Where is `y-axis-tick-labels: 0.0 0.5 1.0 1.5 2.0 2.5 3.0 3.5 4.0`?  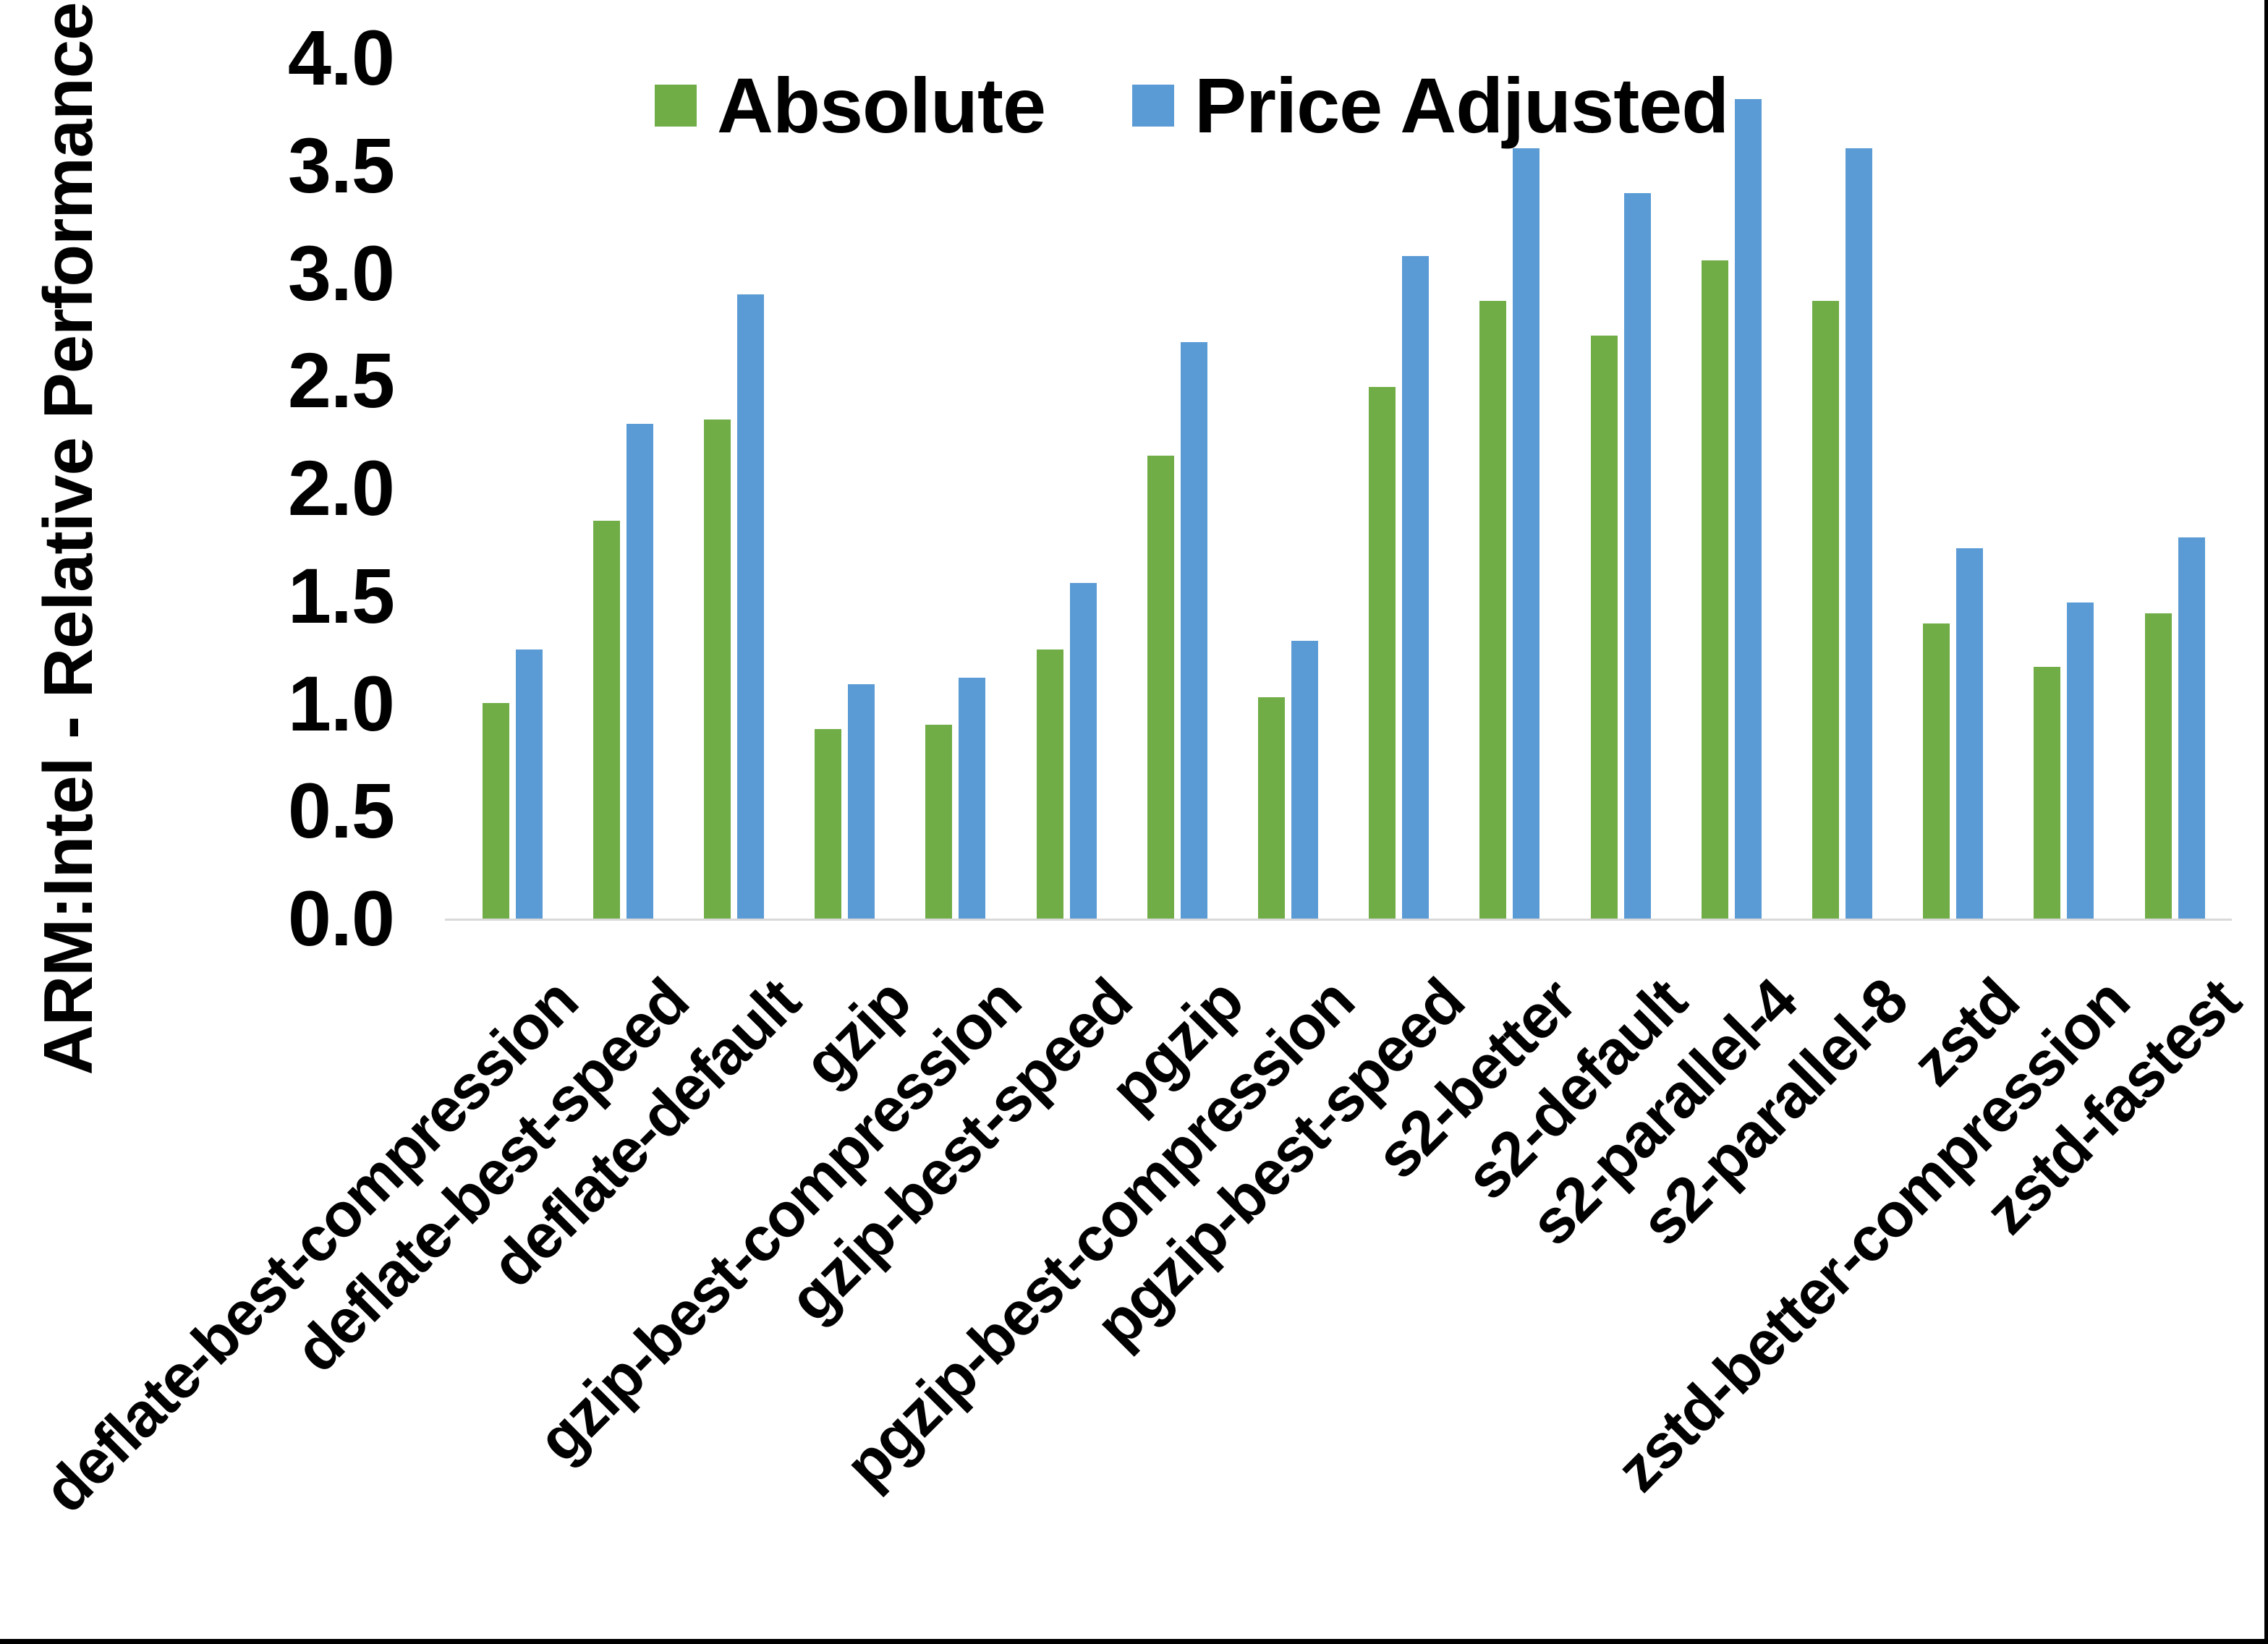 y-axis-tick-labels: 0.0 0.5 1.0 1.5 2.0 2.5 3.0 3.5 4.0 is located at coordinates (197, 506).